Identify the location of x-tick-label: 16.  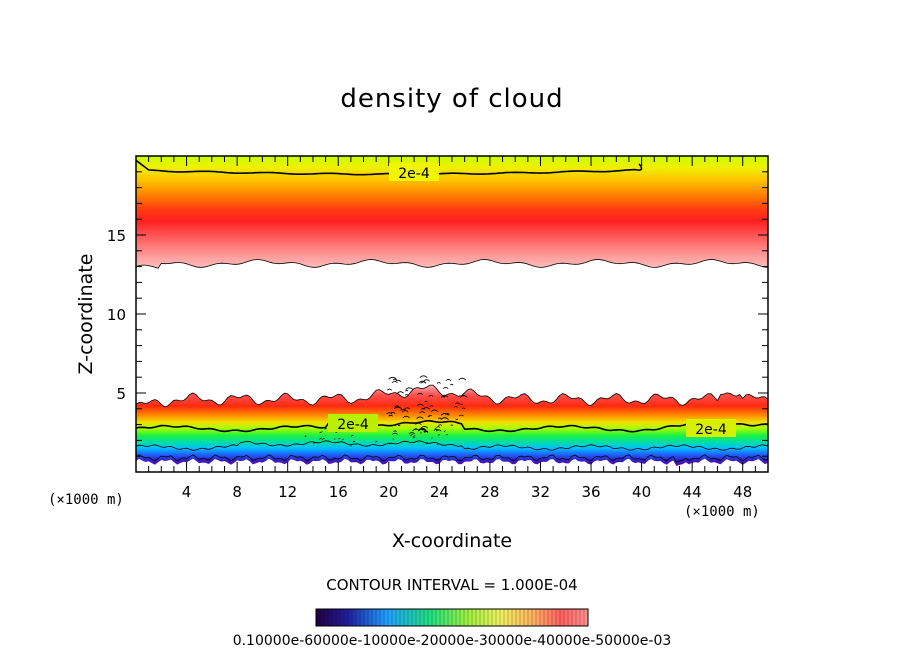
(338, 492).